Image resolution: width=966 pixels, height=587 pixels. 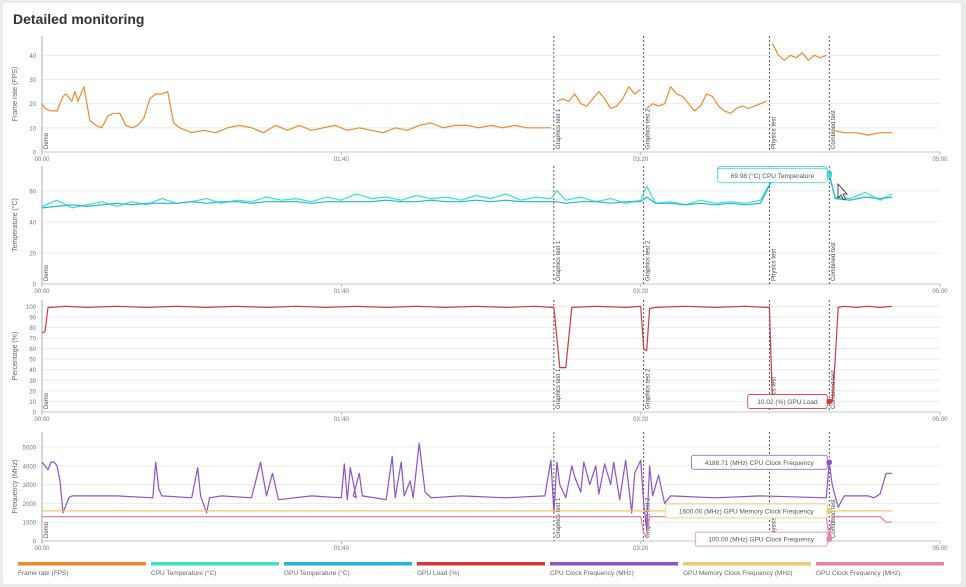 What do you see at coordinates (761, 540) in the screenshot?
I see `tooltip-text: 100.00 (MHz) GPU Clock Frequency` at bounding box center [761, 540].